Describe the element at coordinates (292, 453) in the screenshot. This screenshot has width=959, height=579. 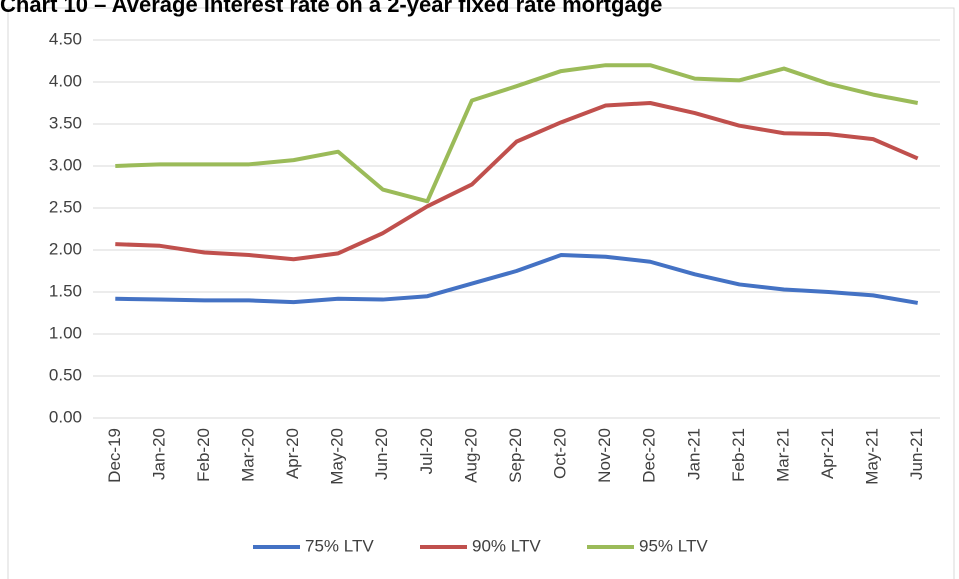
I see `x-tick-label: Apr-20` at that location.